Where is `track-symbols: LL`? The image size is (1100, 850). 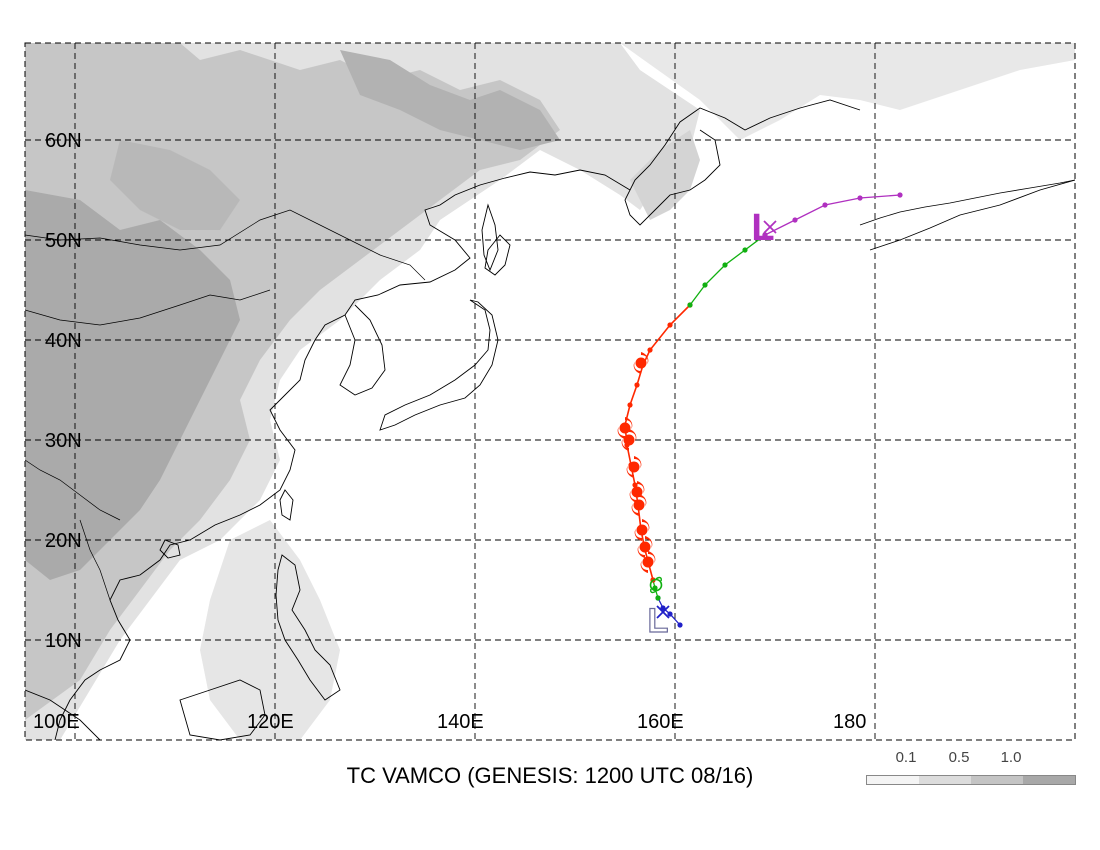
track-symbols: LL is located at coordinates (697, 424).